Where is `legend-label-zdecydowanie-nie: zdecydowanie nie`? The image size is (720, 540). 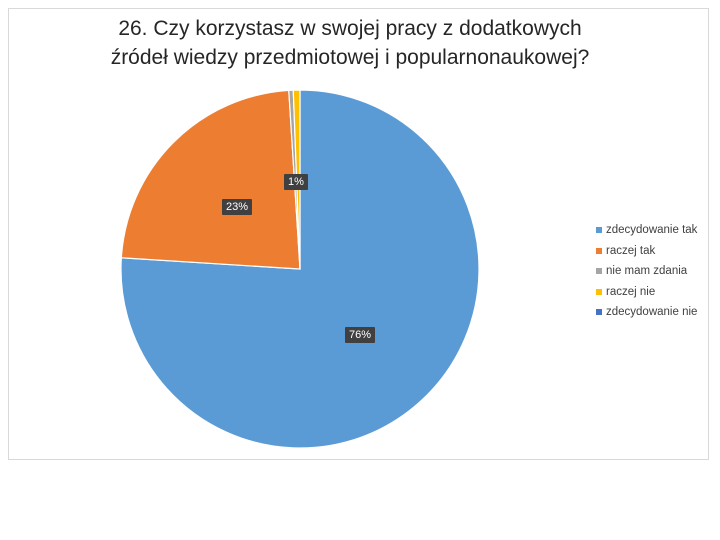
legend-label-zdecydowanie-nie: zdecydowanie nie is located at coordinates (652, 312).